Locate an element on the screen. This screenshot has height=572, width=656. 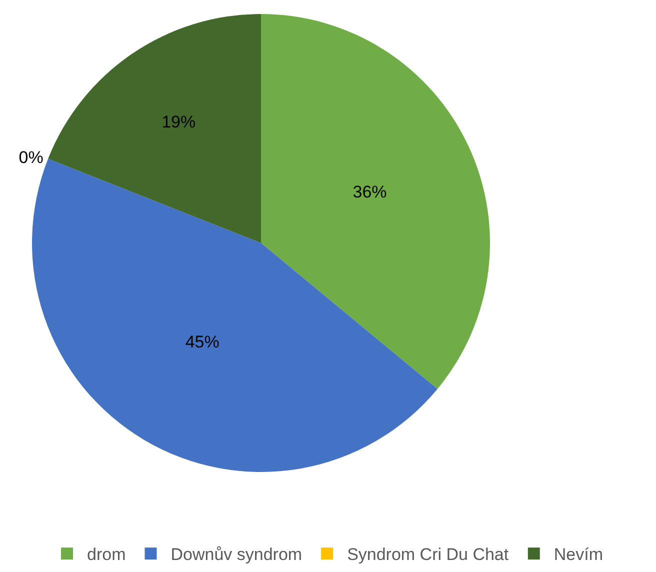
data-label: 45% is located at coordinates (202, 342).